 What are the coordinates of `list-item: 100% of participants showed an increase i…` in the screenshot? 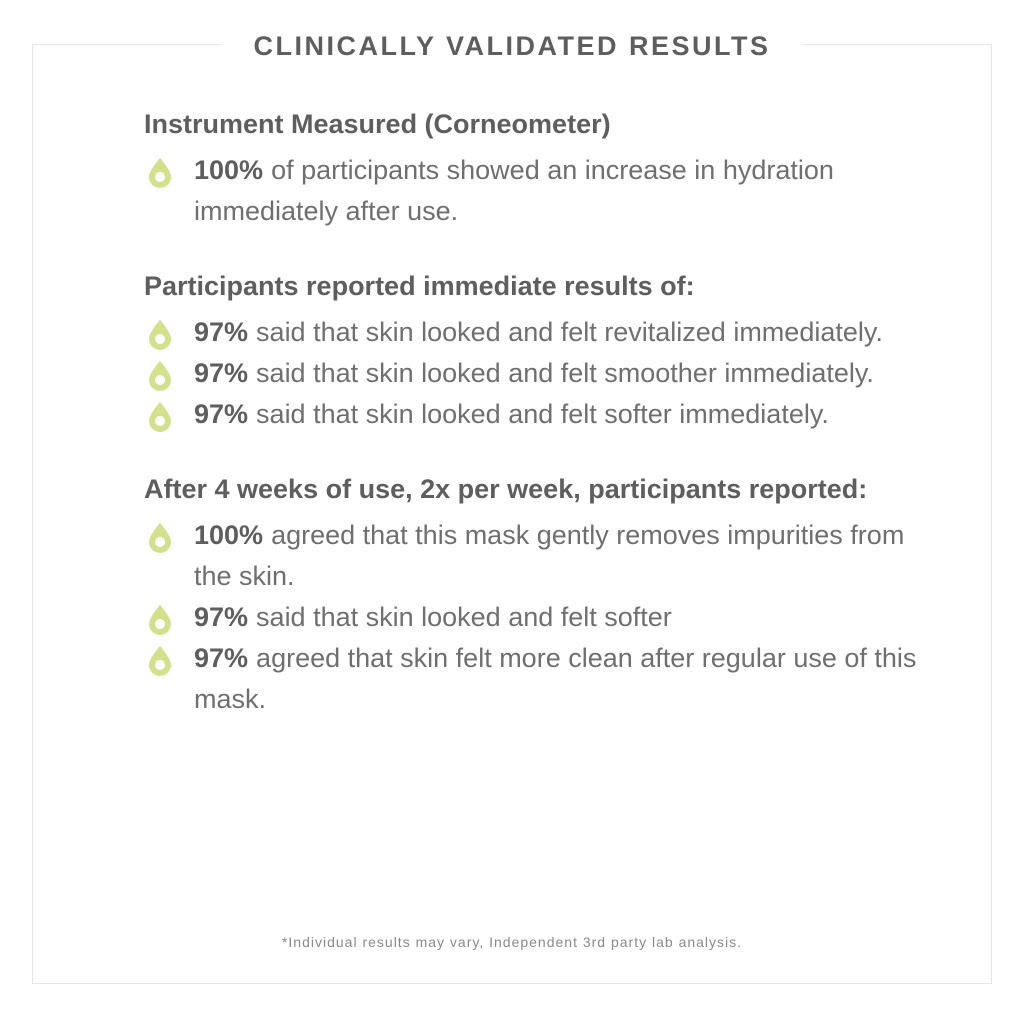 It's located at (534, 191).